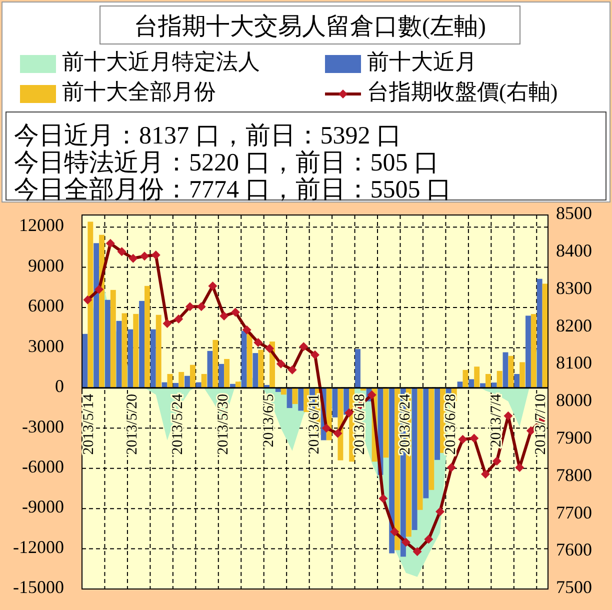  What do you see at coordinates (224, 424) in the screenshot?
I see `x-tick-label: 2013/5/30` at bounding box center [224, 424].